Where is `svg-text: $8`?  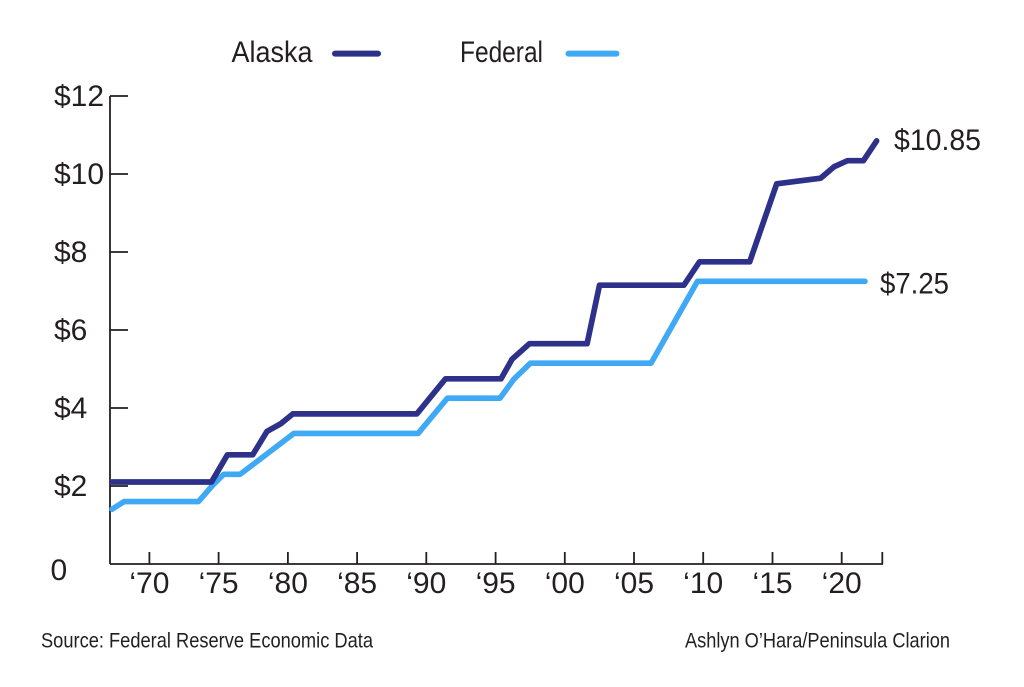 svg-text: $8 is located at coordinates (70, 252).